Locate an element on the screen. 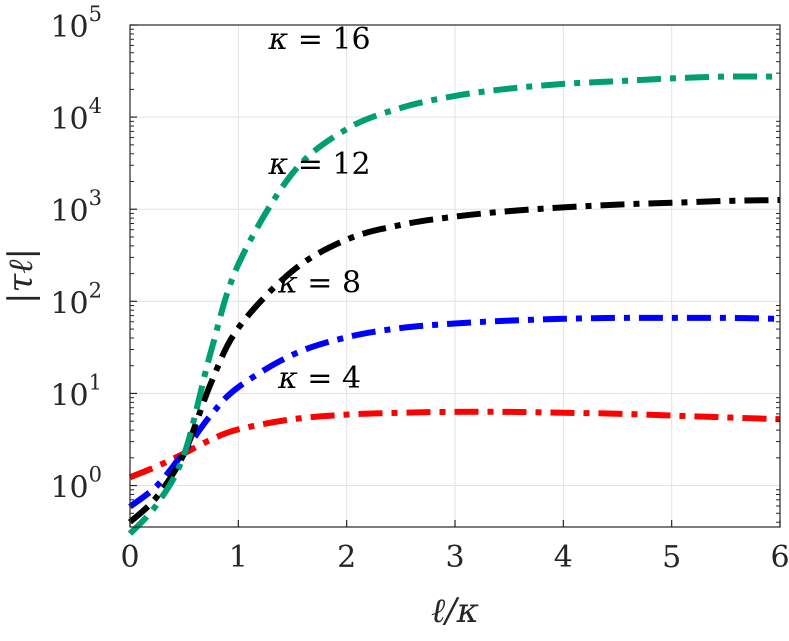 This screenshot has width=789, height=641. y-tick-label: 10⁴ is located at coordinates (76, 115).